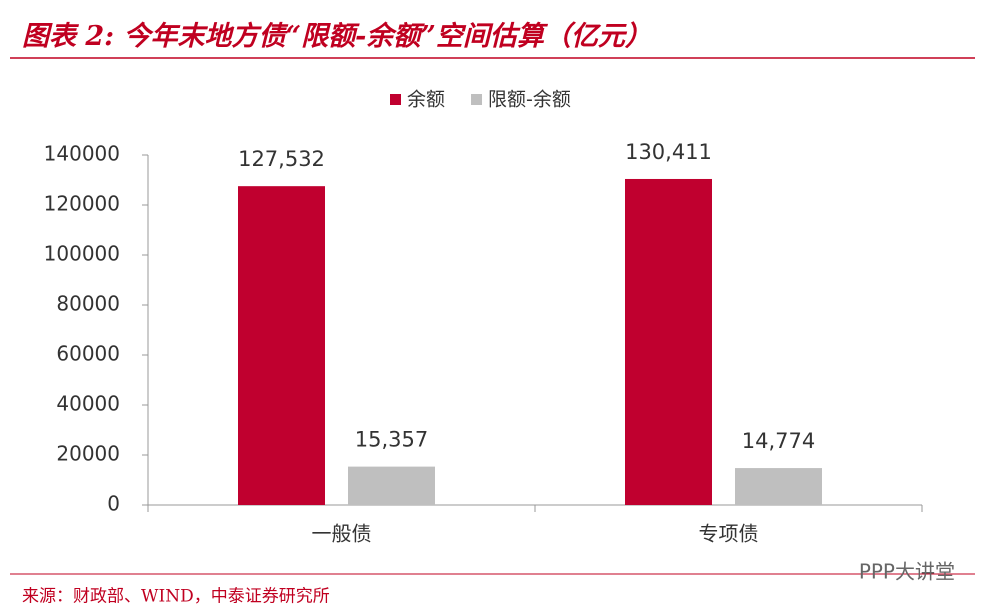  I want to click on watermark: PPP大讲堂, so click(907, 572).